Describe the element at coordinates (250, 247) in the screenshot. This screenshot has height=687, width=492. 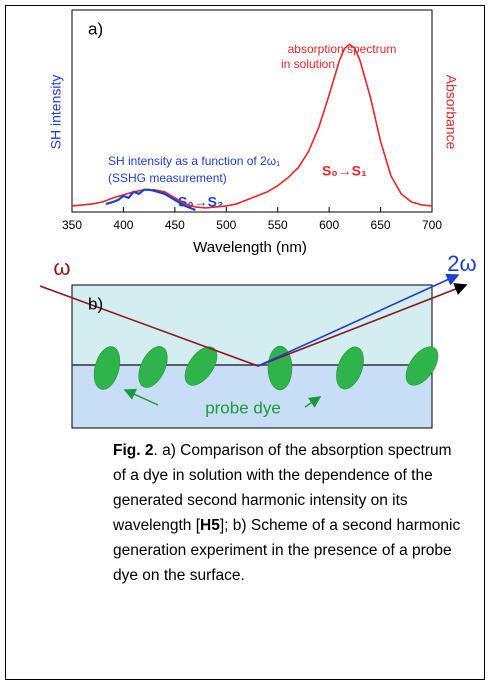
I see `x-axis-label: Wavelength (nm)` at that location.